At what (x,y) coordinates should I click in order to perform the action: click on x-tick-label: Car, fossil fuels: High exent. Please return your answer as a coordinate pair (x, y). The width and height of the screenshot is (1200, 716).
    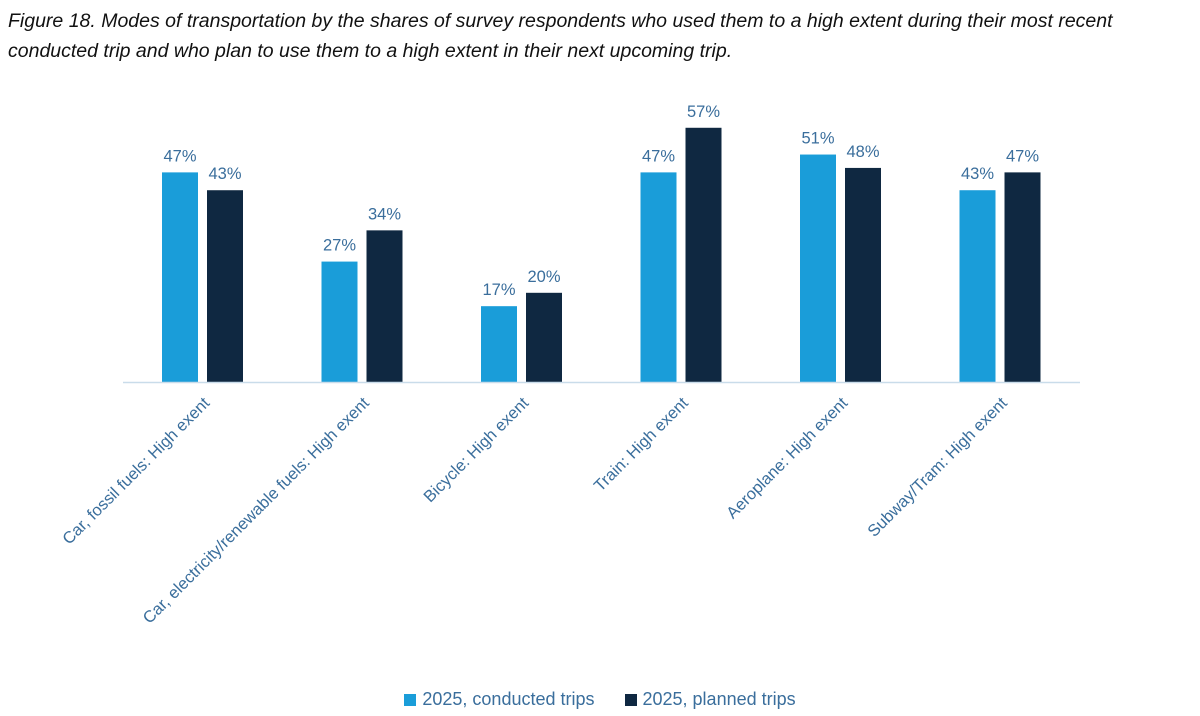
    Looking at the image, I should click on (136, 471).